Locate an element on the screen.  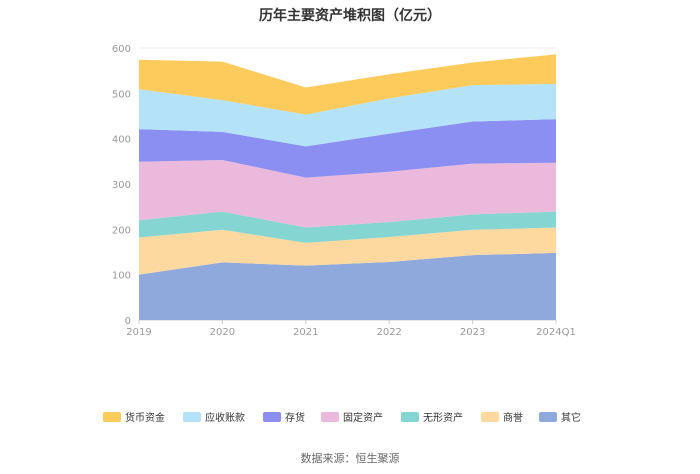
legend-item: 无形资产 is located at coordinates (432, 417).